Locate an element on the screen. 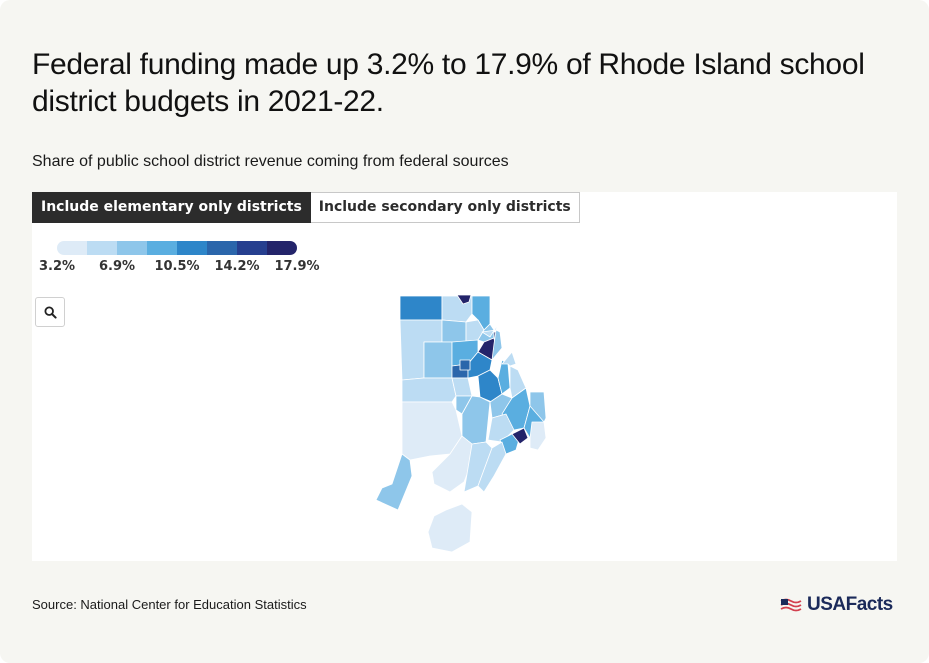  legend-label: 10.5% is located at coordinates (177, 266).